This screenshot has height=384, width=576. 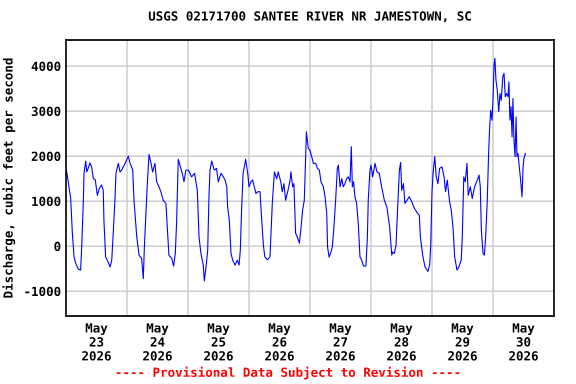 I want to click on y-tick-label: 4000, so click(x=46, y=67).